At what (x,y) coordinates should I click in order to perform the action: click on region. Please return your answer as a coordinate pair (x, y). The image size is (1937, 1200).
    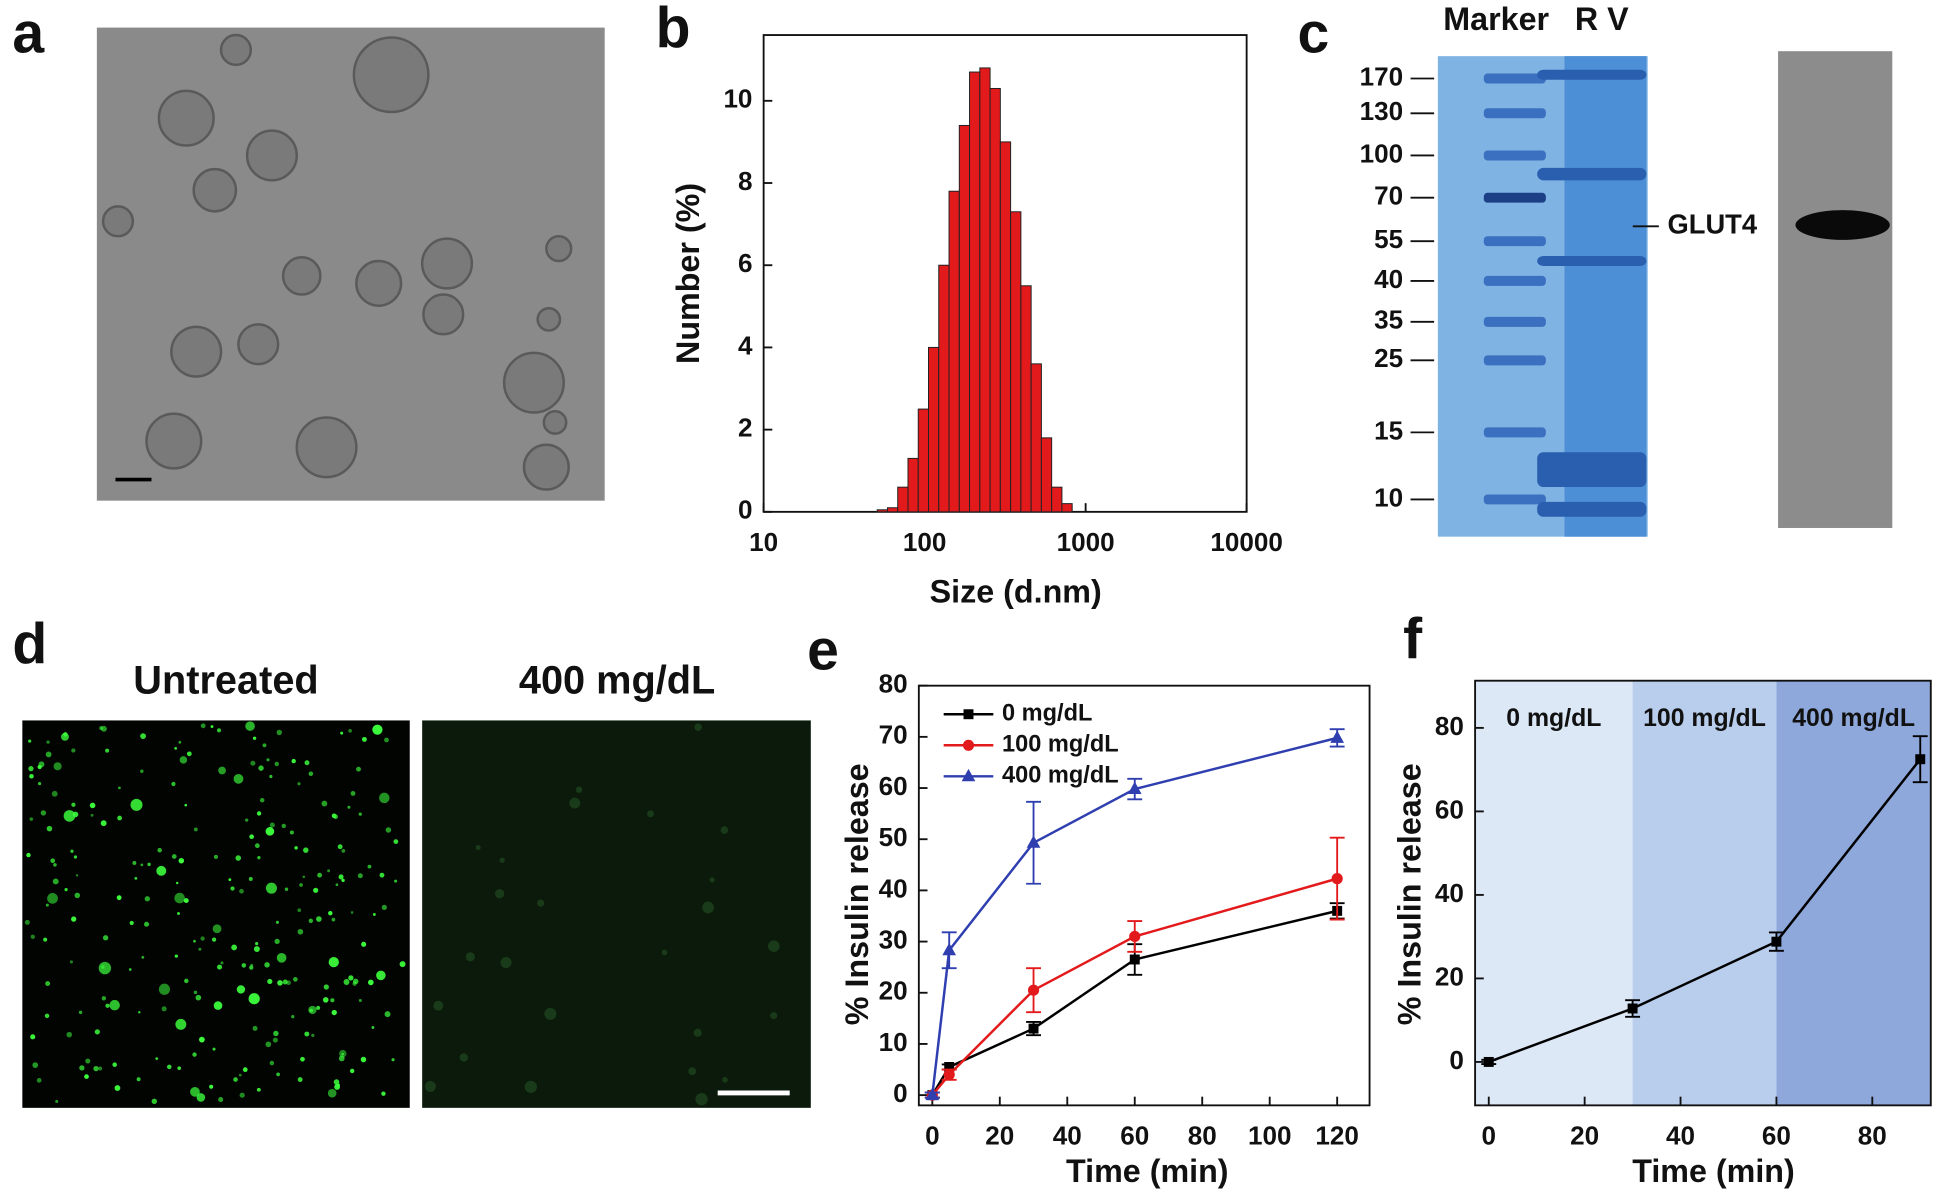
    Looking at the image, I should click on (1853, 893).